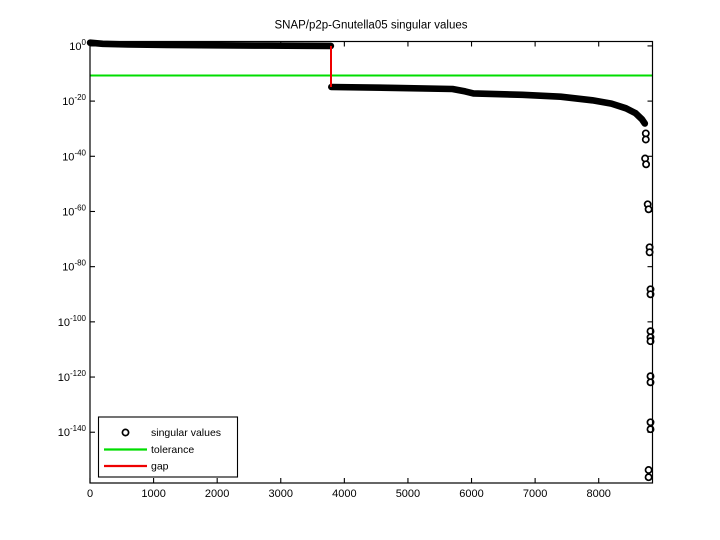 This screenshot has width=720, height=540. I want to click on y-tick-label: 10-120, so click(72, 376).